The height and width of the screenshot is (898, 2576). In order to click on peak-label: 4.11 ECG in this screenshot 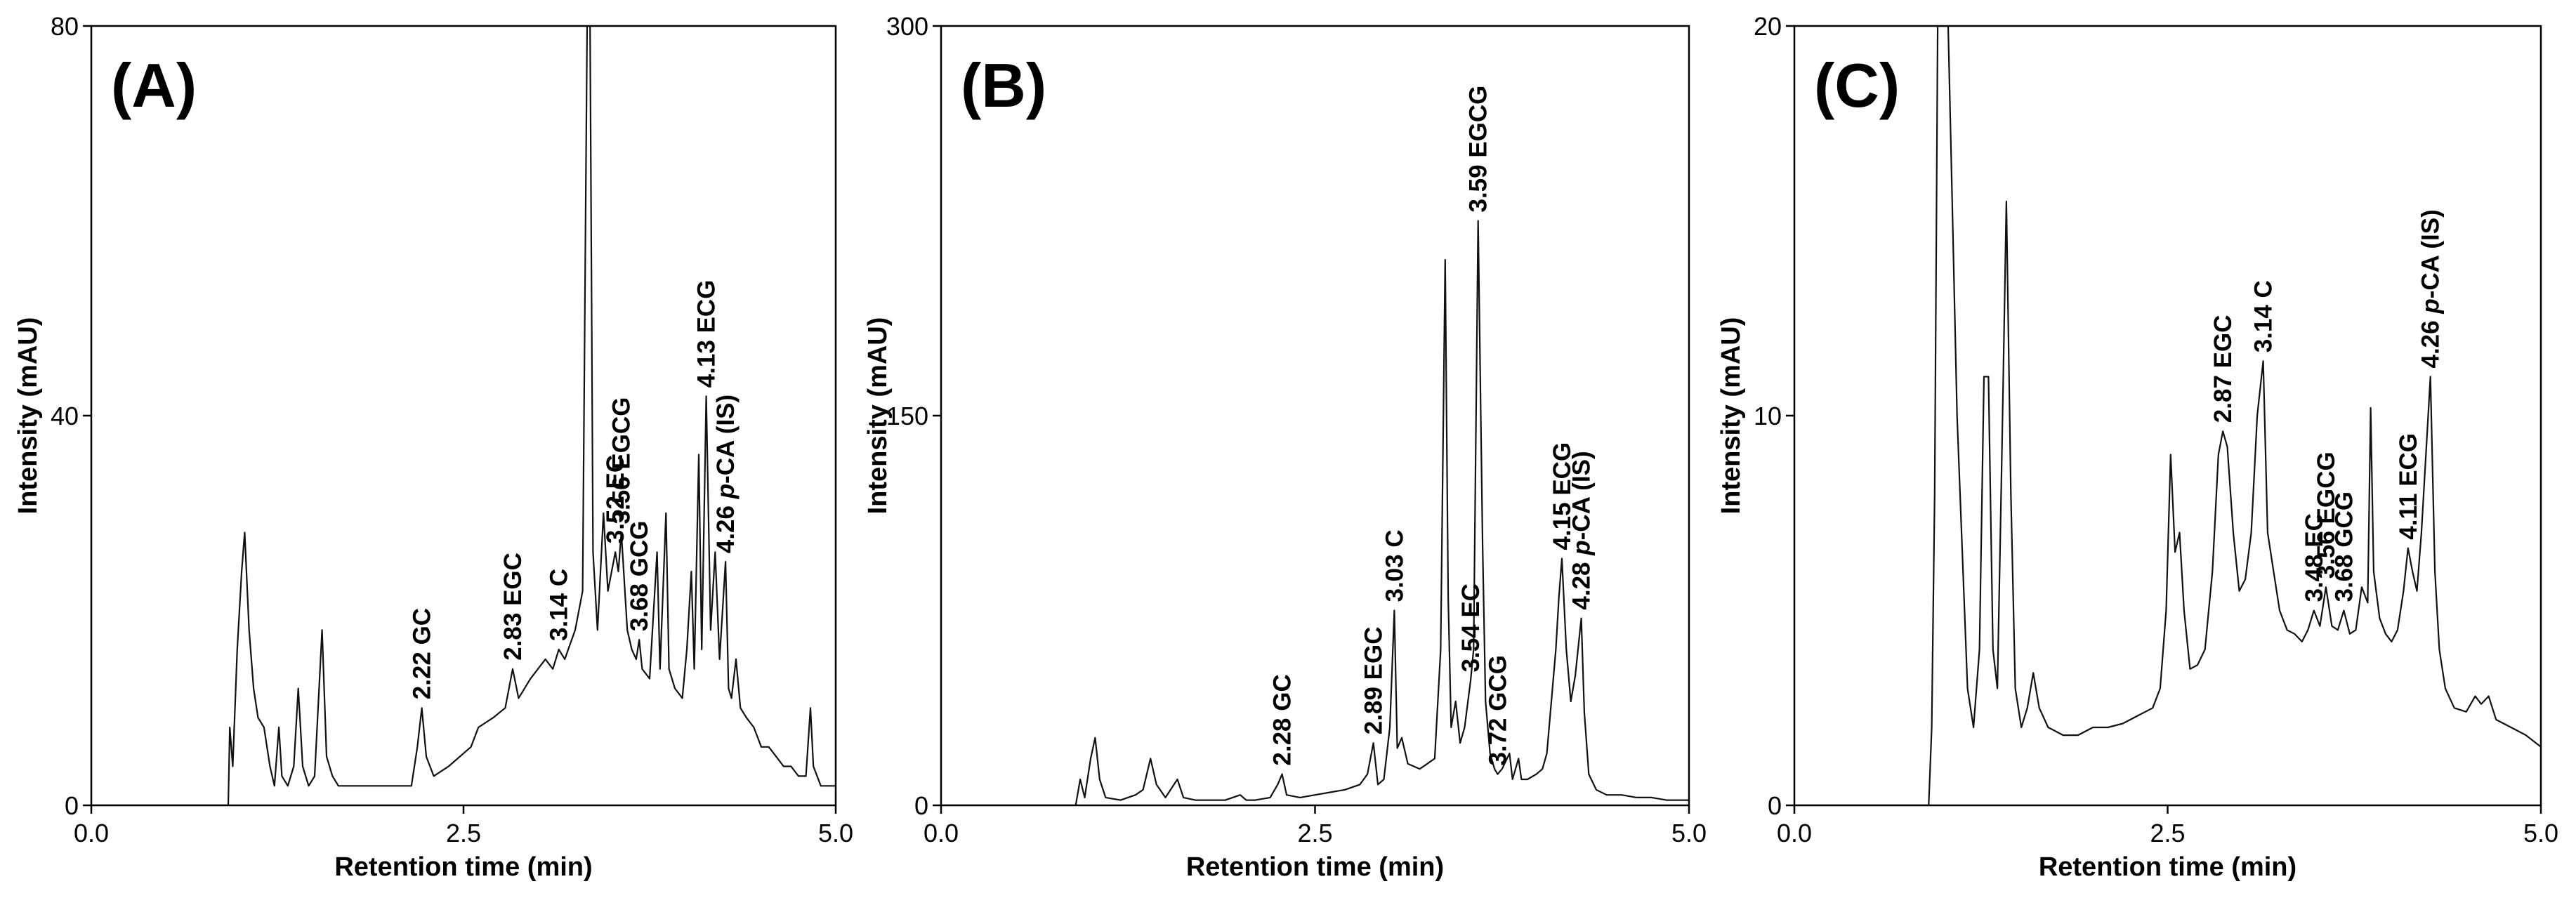, I will do `click(2408, 486)`.